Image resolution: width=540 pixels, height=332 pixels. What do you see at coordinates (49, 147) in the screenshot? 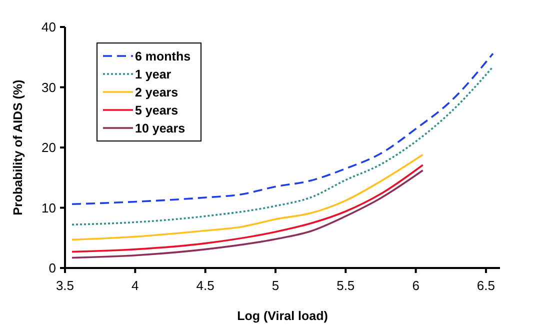
I see `y-tick-label: 20` at bounding box center [49, 147].